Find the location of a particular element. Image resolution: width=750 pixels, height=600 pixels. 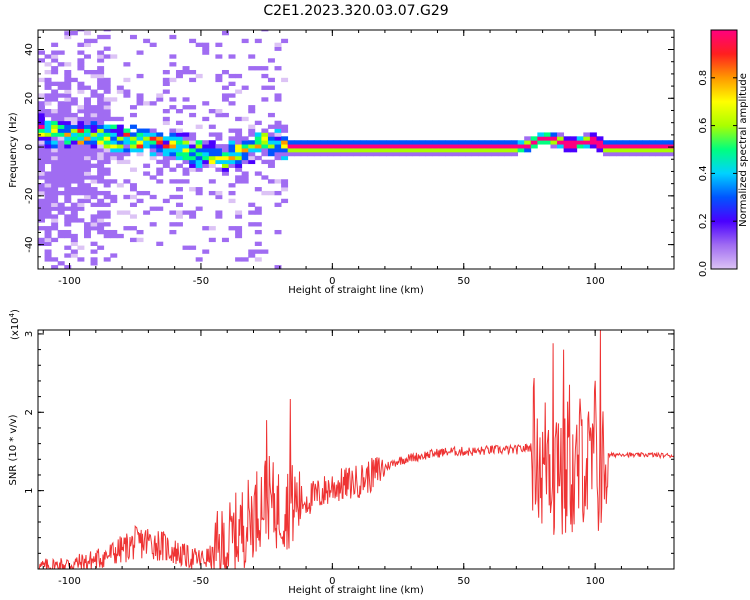

y-tick-label: 2 is located at coordinates (29, 412).